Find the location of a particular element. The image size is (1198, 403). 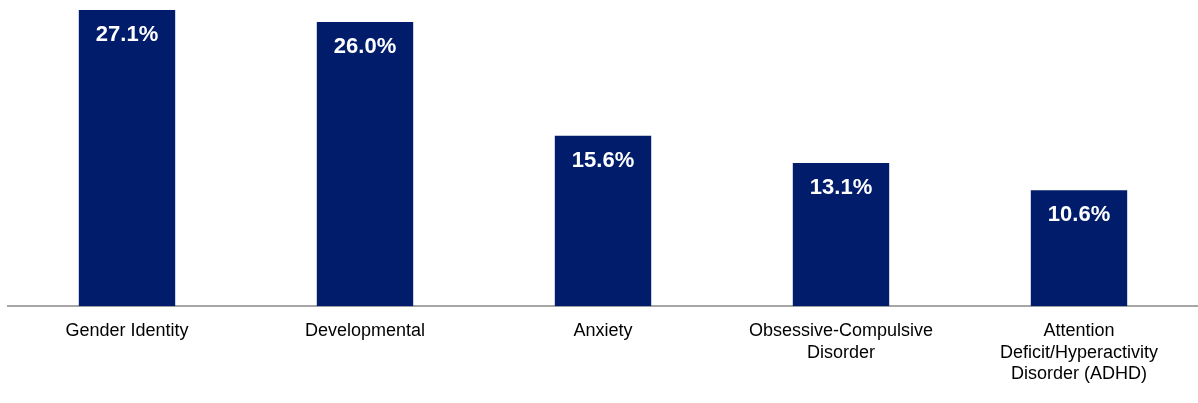

x-tick-label: Obsessive-Compulsive Disorder is located at coordinates (841, 340).